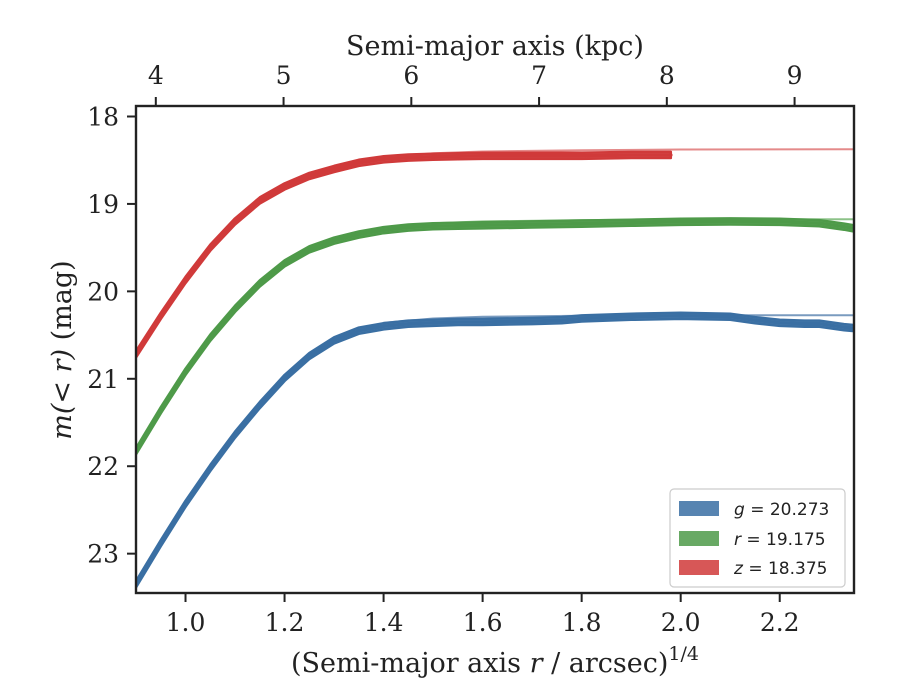 The width and height of the screenshot is (900, 700). I want to click on x-tick-label: 2.2, so click(780, 622).